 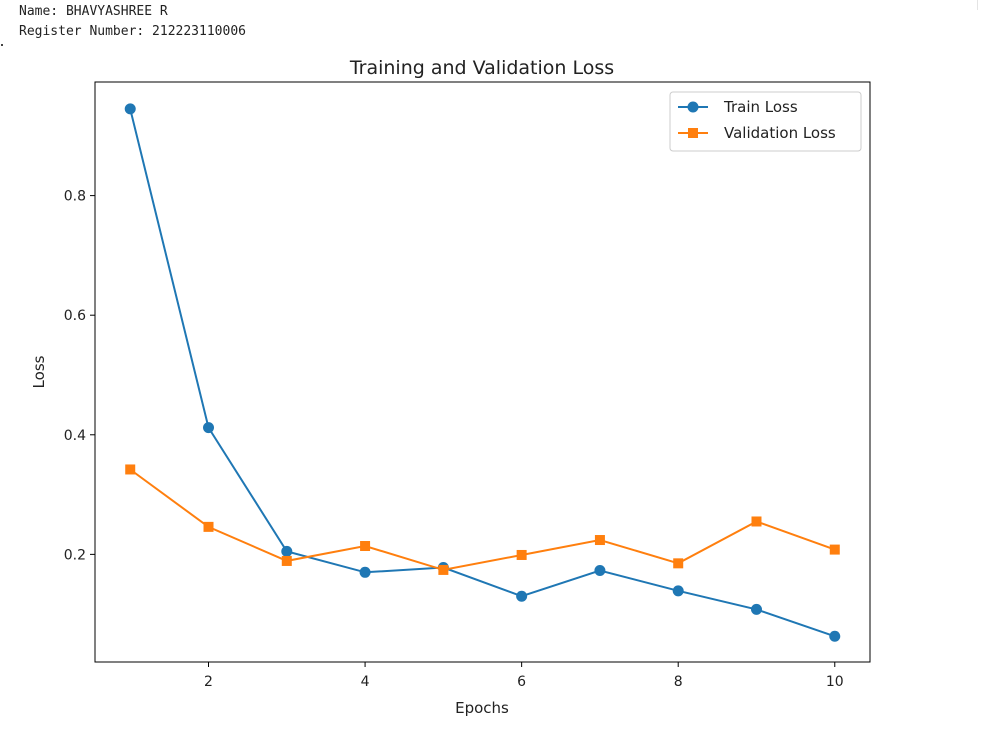 What do you see at coordinates (481, 68) in the screenshot?
I see `chart-title: Training and Validation Loss` at bounding box center [481, 68].